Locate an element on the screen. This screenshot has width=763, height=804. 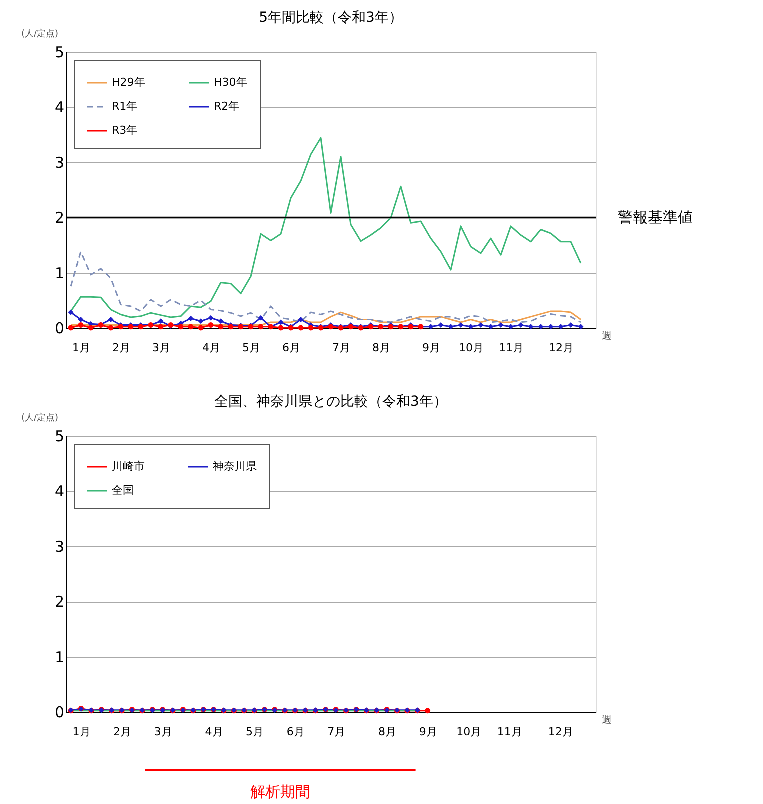
legend-label: R1年 is located at coordinates (125, 106).